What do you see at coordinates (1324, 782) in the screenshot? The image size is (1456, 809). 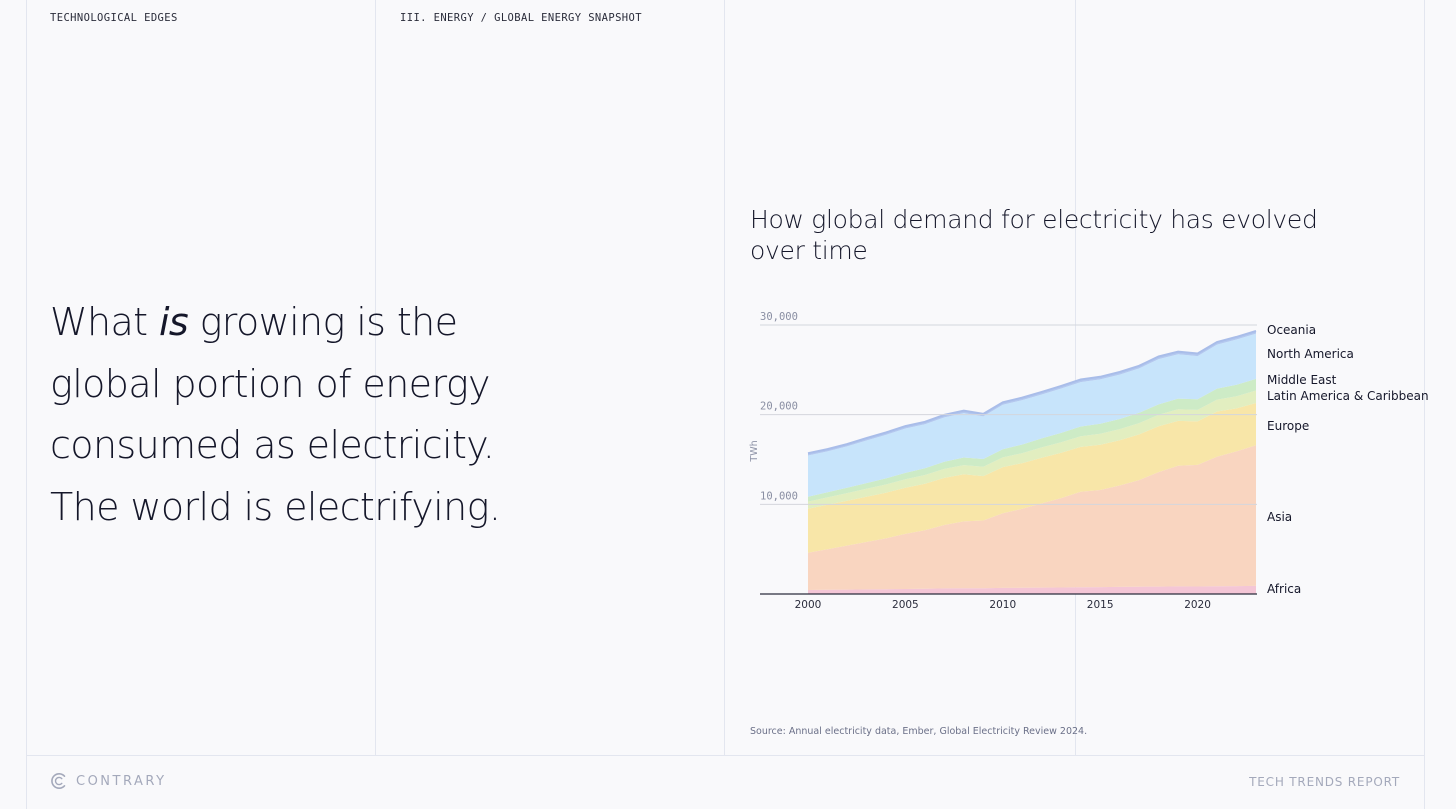 I see `report-title: TECH TRENDS REPORT` at bounding box center [1324, 782].